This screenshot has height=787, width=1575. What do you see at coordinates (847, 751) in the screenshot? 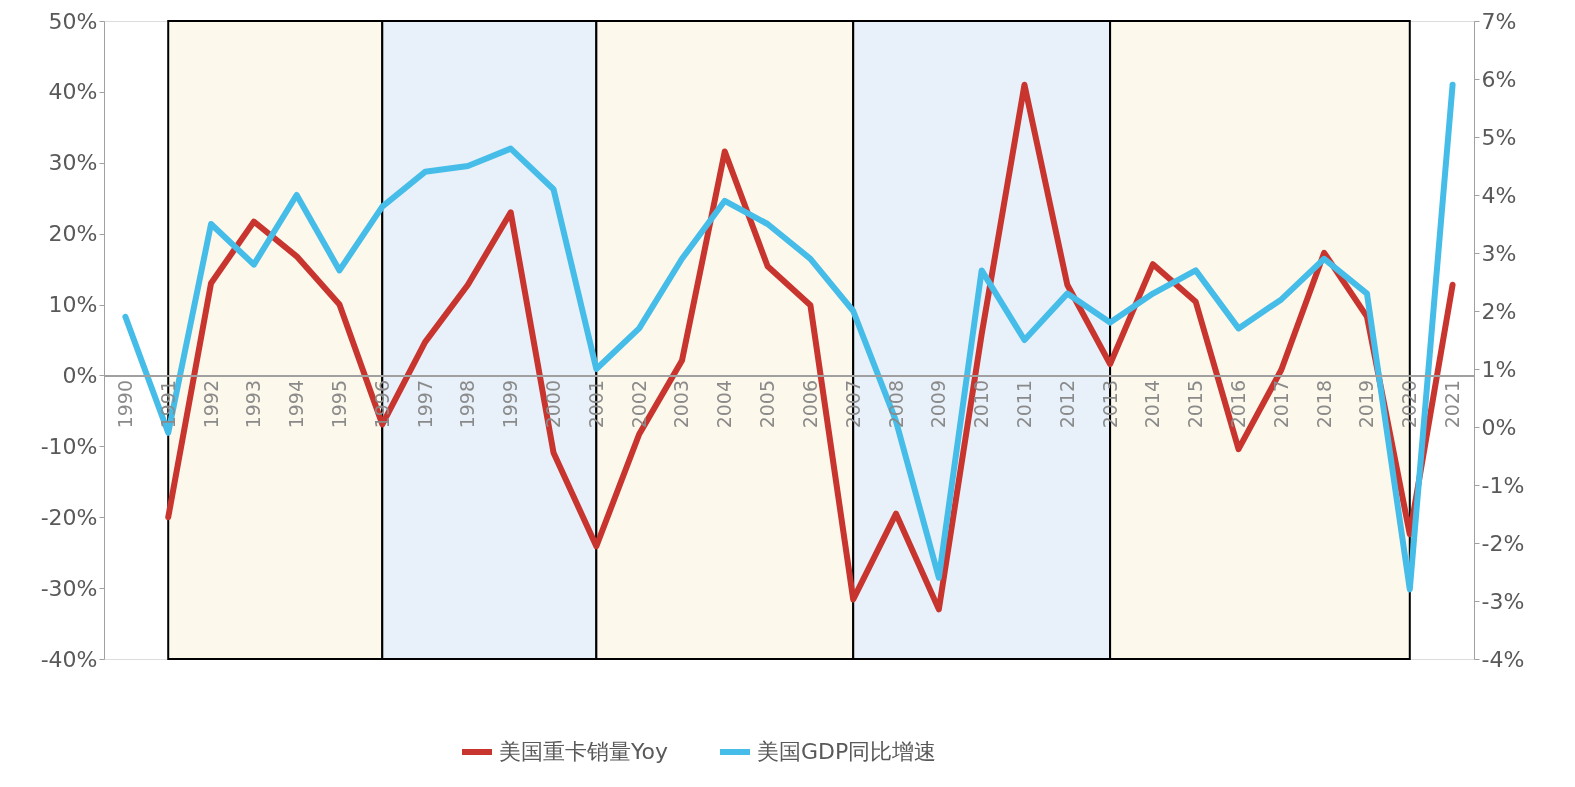
I see `legend-label: 美国GDP同比增速` at bounding box center [847, 751].